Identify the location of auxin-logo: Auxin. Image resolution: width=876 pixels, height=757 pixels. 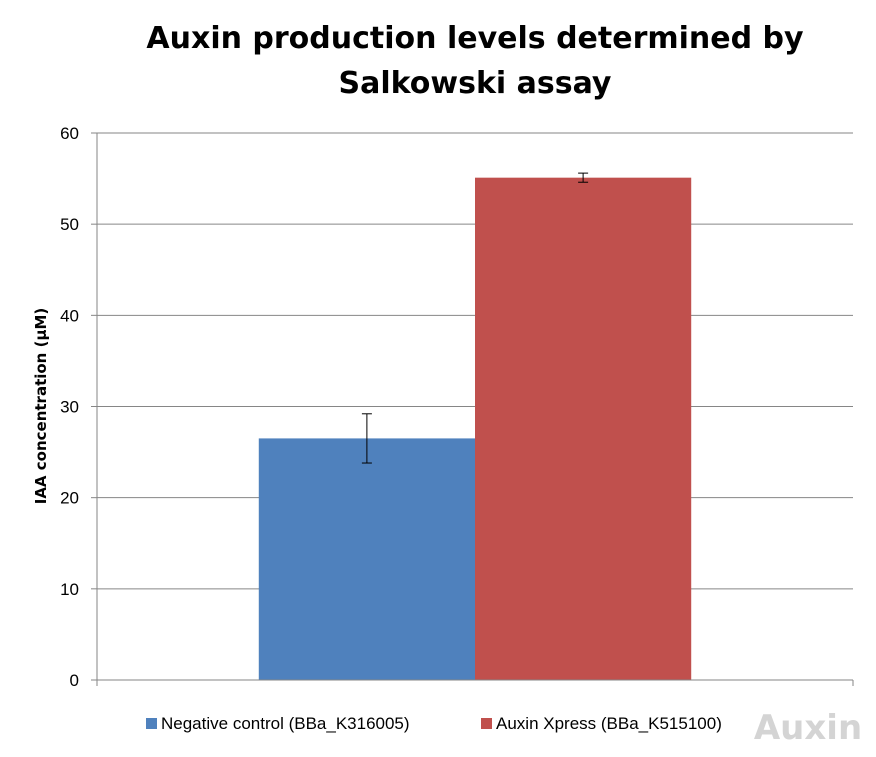
(808, 728).